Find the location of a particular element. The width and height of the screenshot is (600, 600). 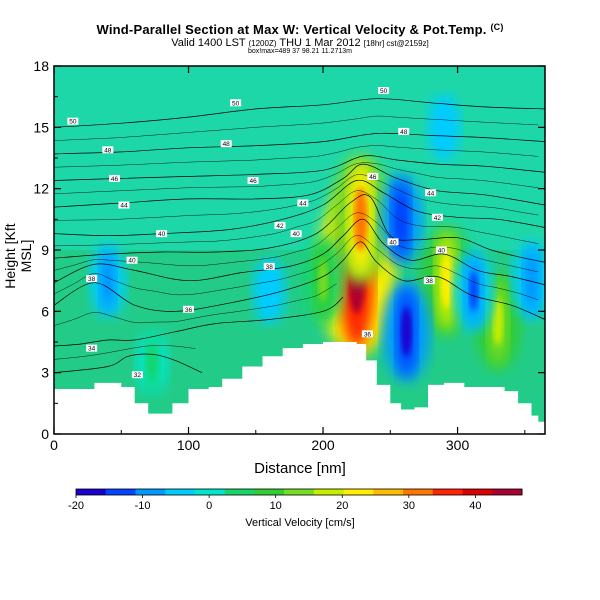

y-tick-label: 3 is located at coordinates (45, 373).